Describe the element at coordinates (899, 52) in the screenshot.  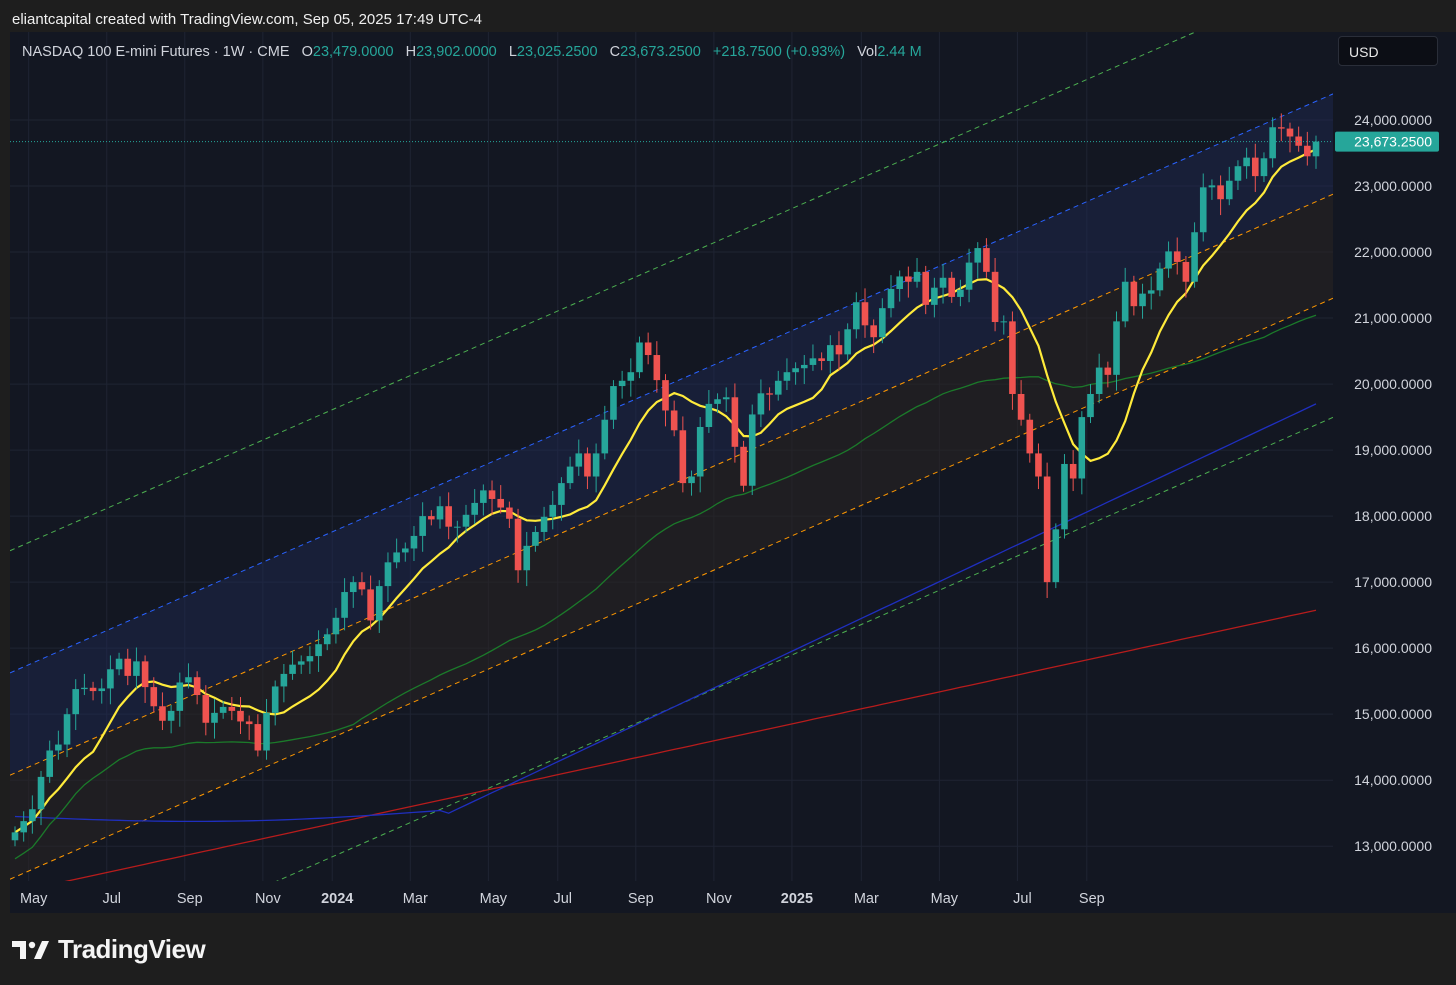
I see `volume-value: 2.44 M` at that location.